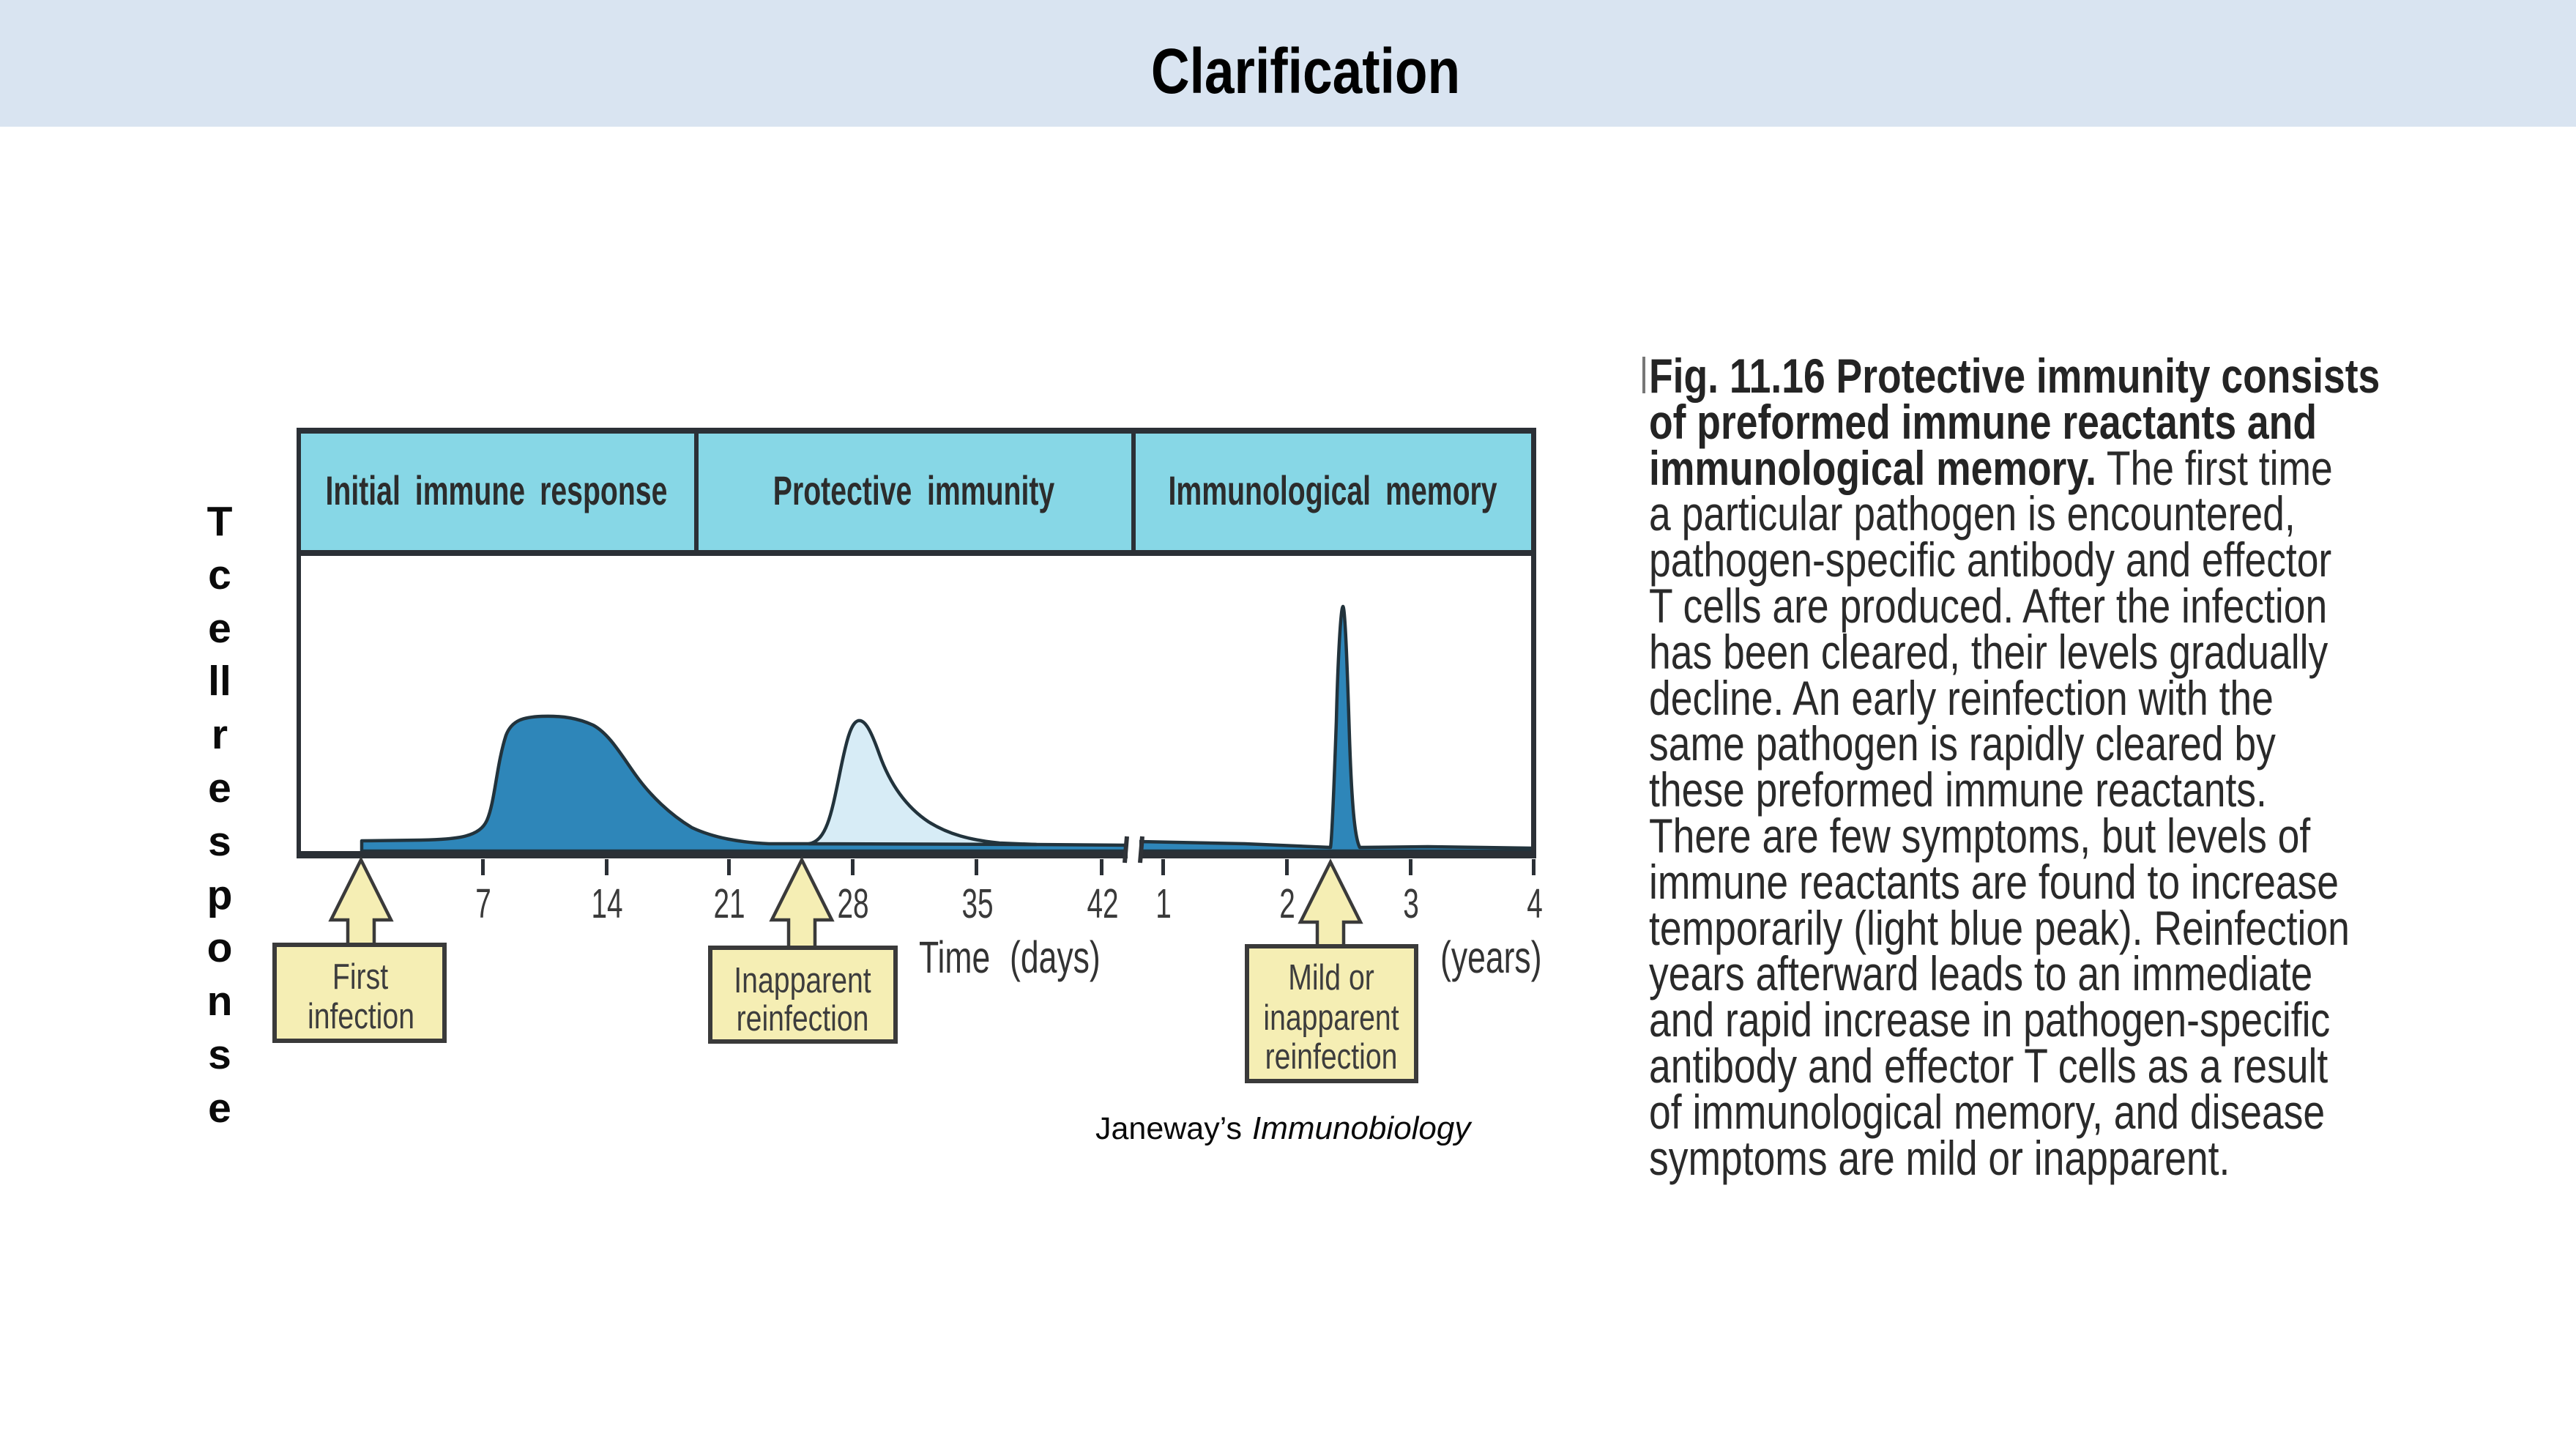  I want to click on svg-text: n, so click(220, 1002).